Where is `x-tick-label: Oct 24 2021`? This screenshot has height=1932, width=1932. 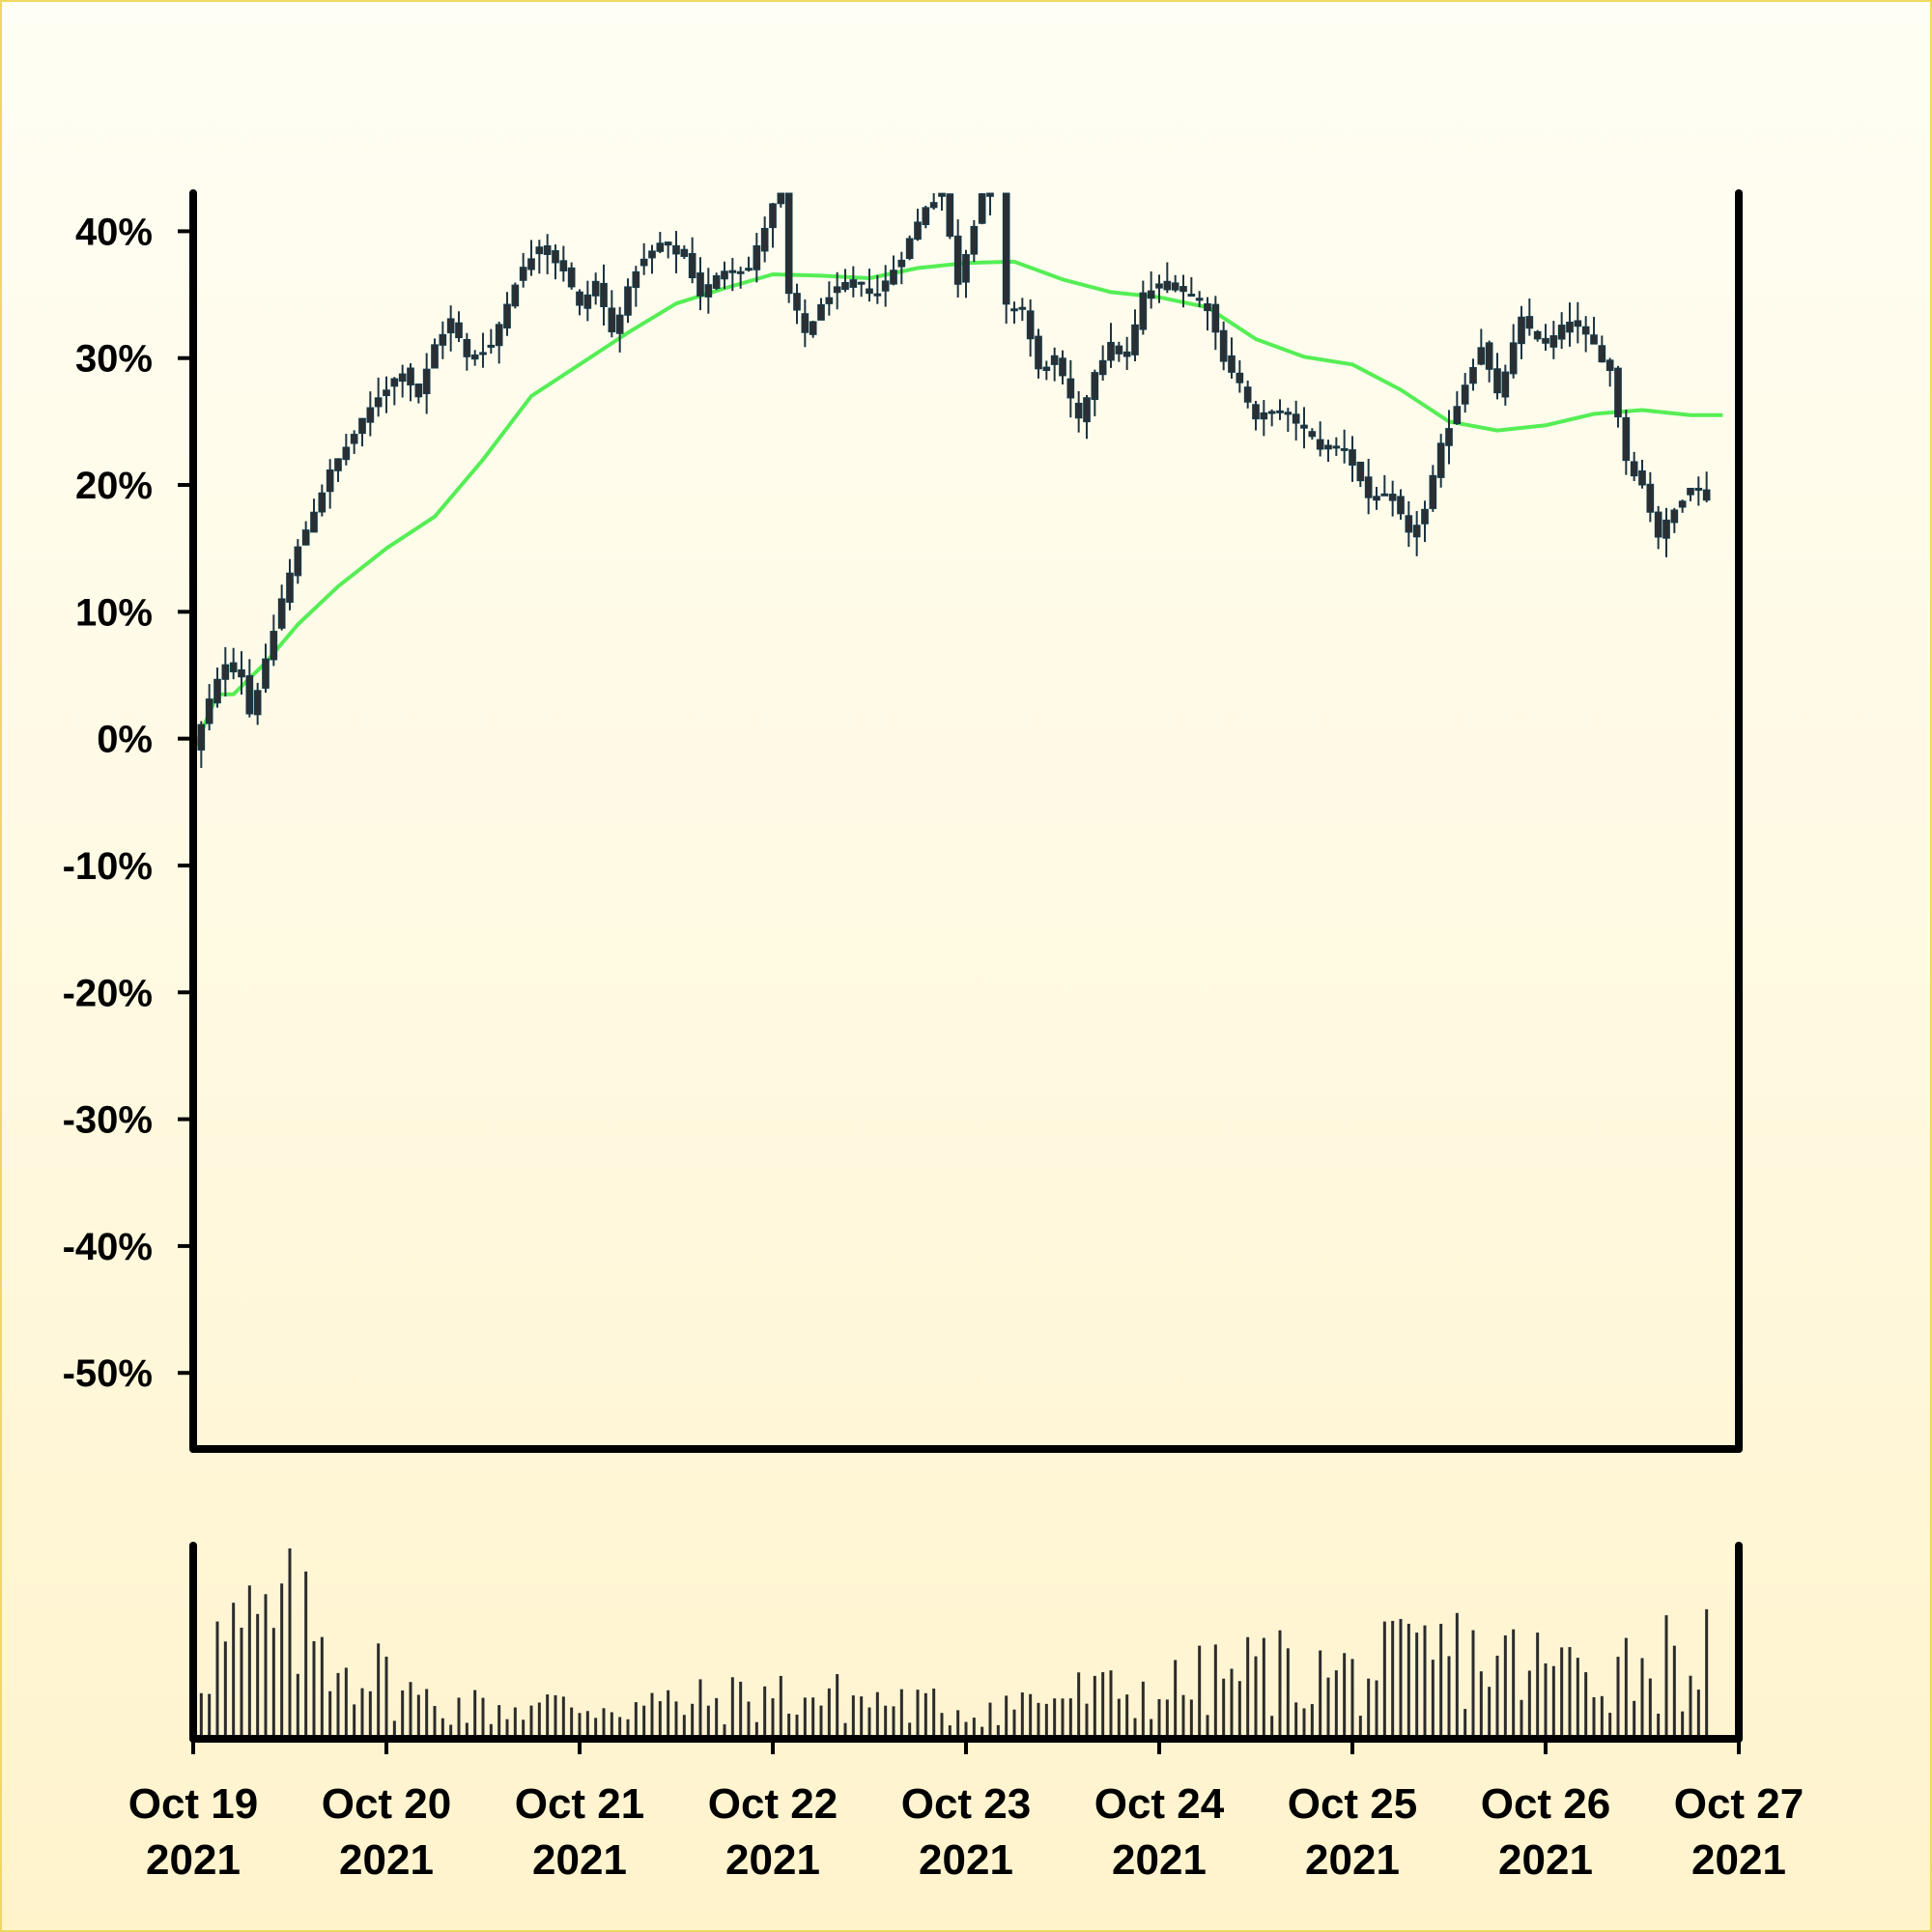 x-tick-label: Oct 24 2021 is located at coordinates (1159, 1832).